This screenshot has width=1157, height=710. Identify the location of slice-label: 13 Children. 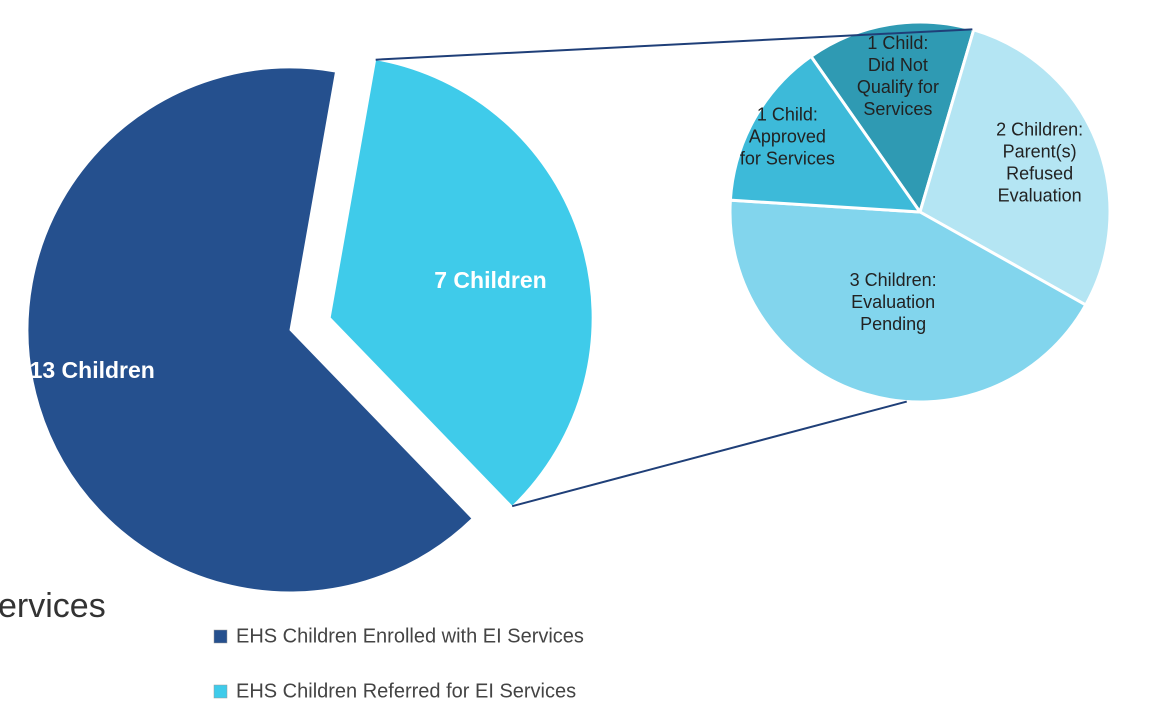
(92, 370).